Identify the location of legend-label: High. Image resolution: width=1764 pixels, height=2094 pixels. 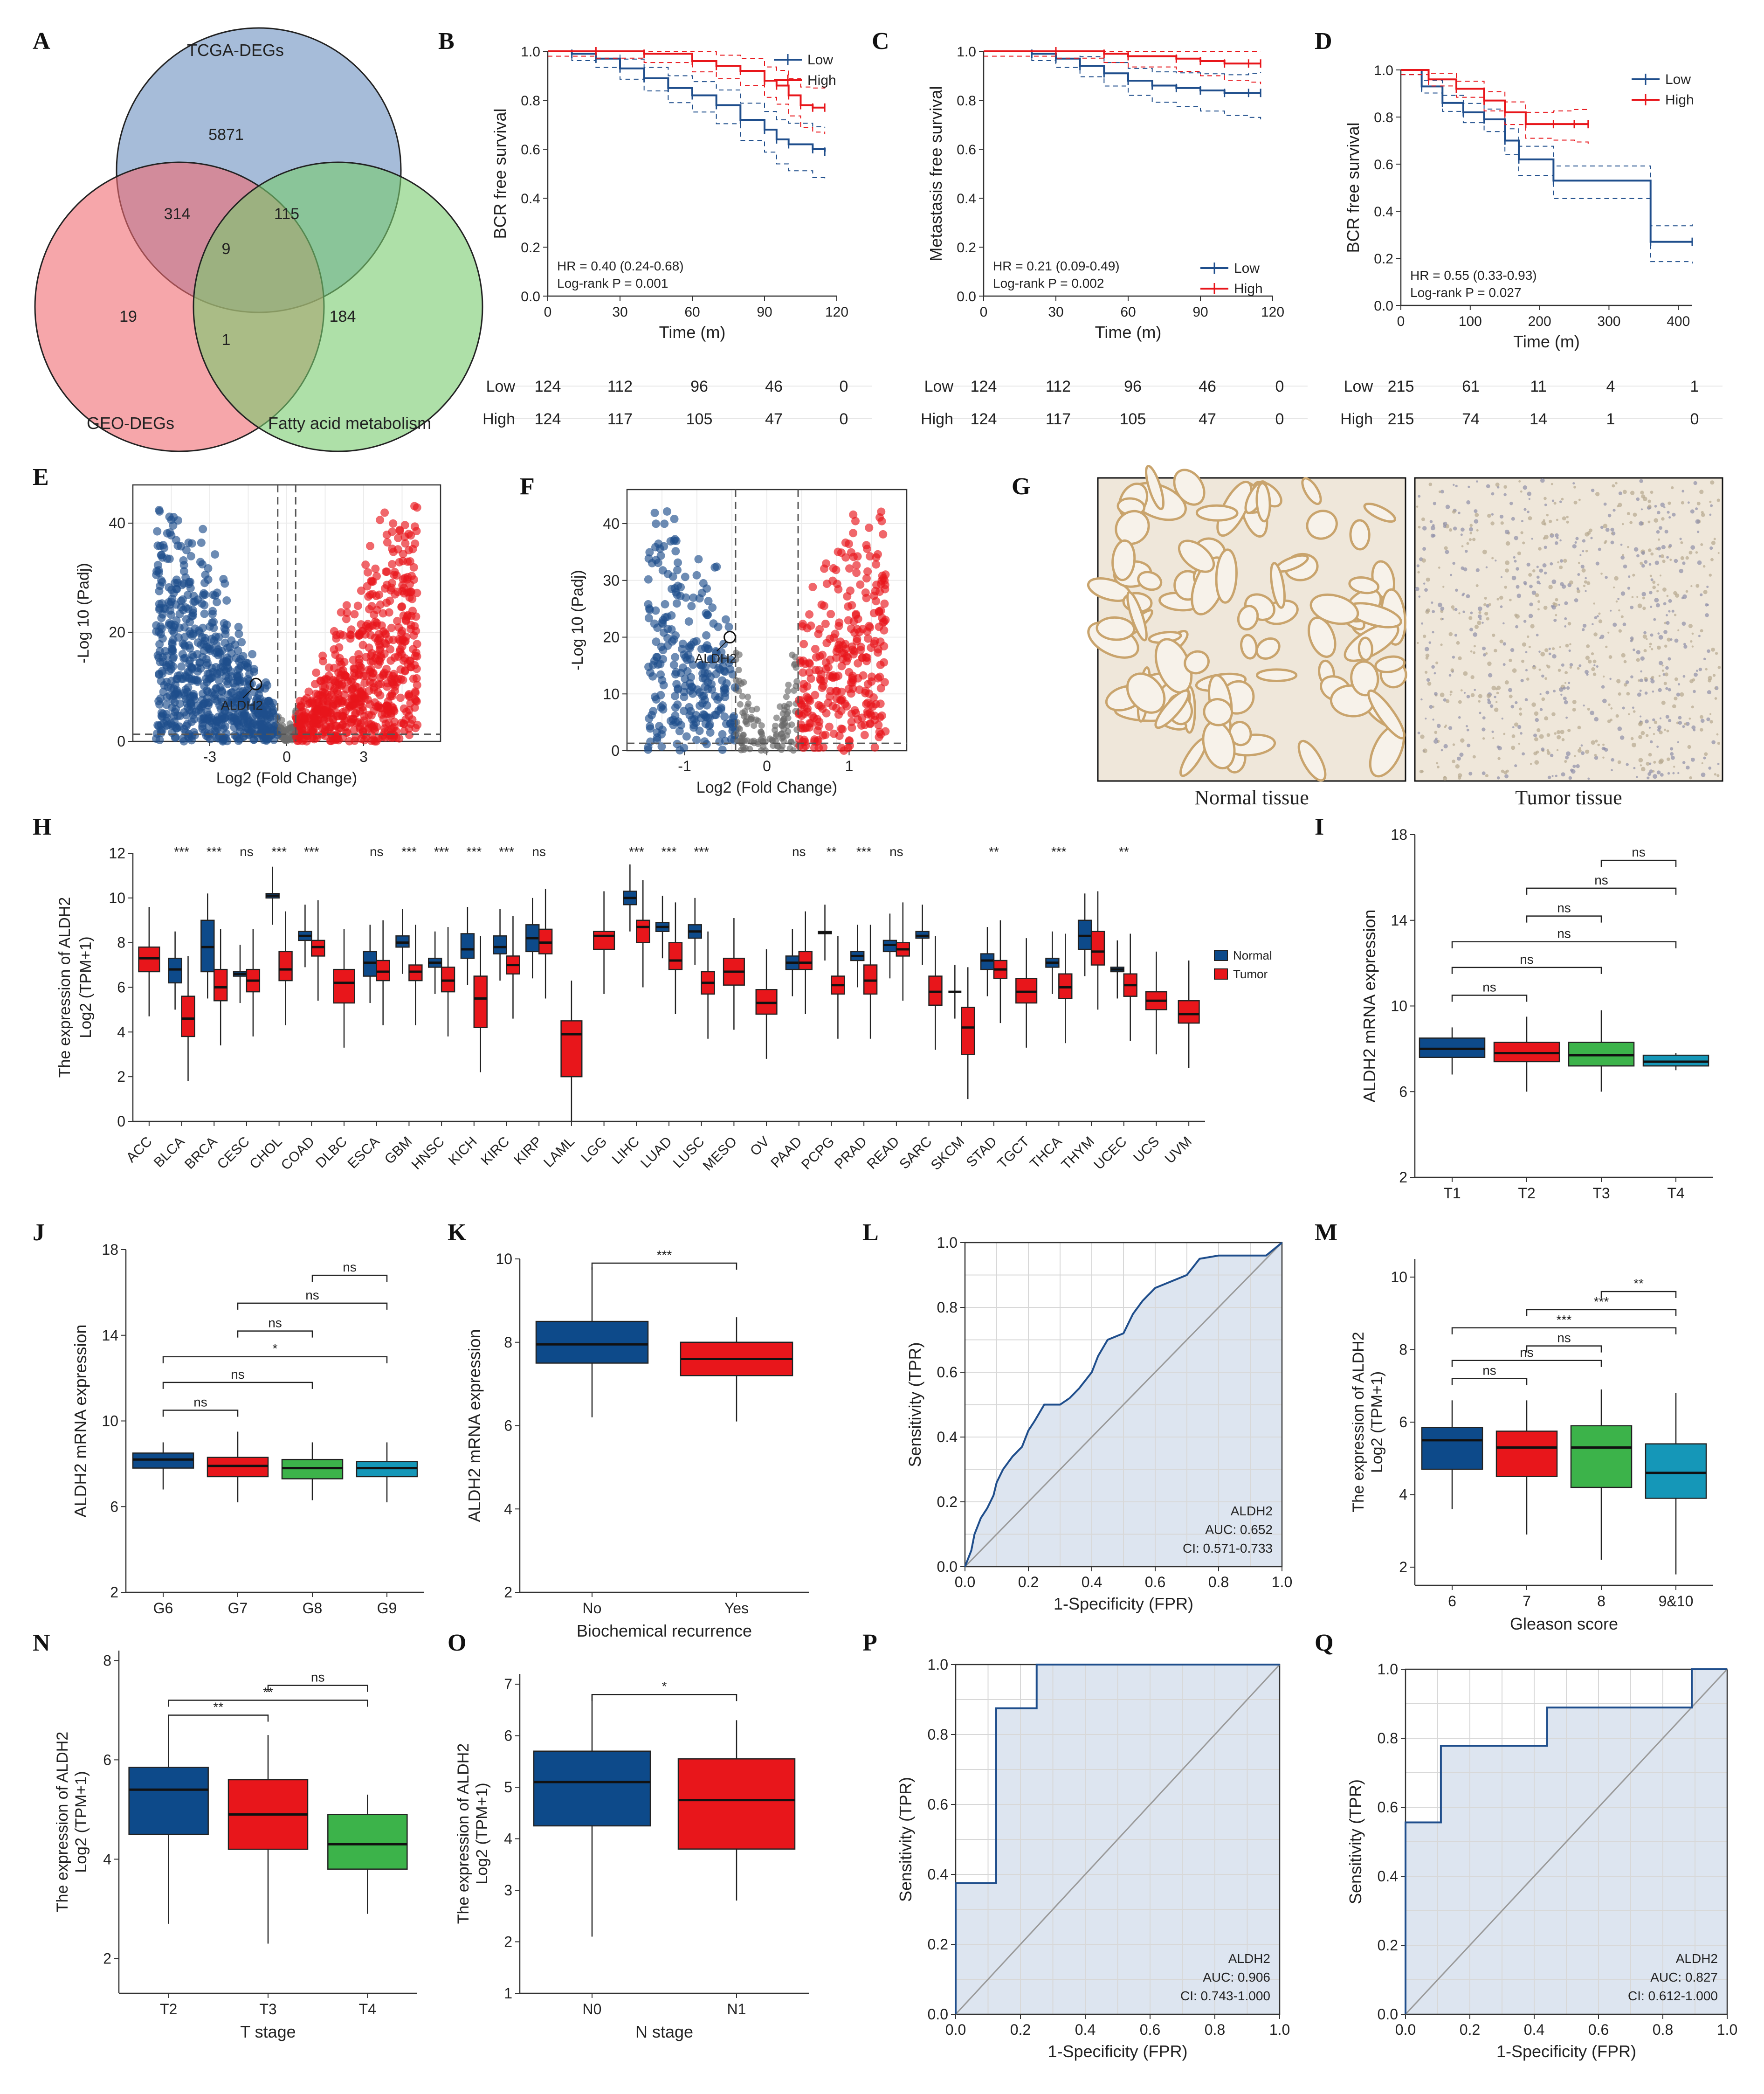
(821, 80).